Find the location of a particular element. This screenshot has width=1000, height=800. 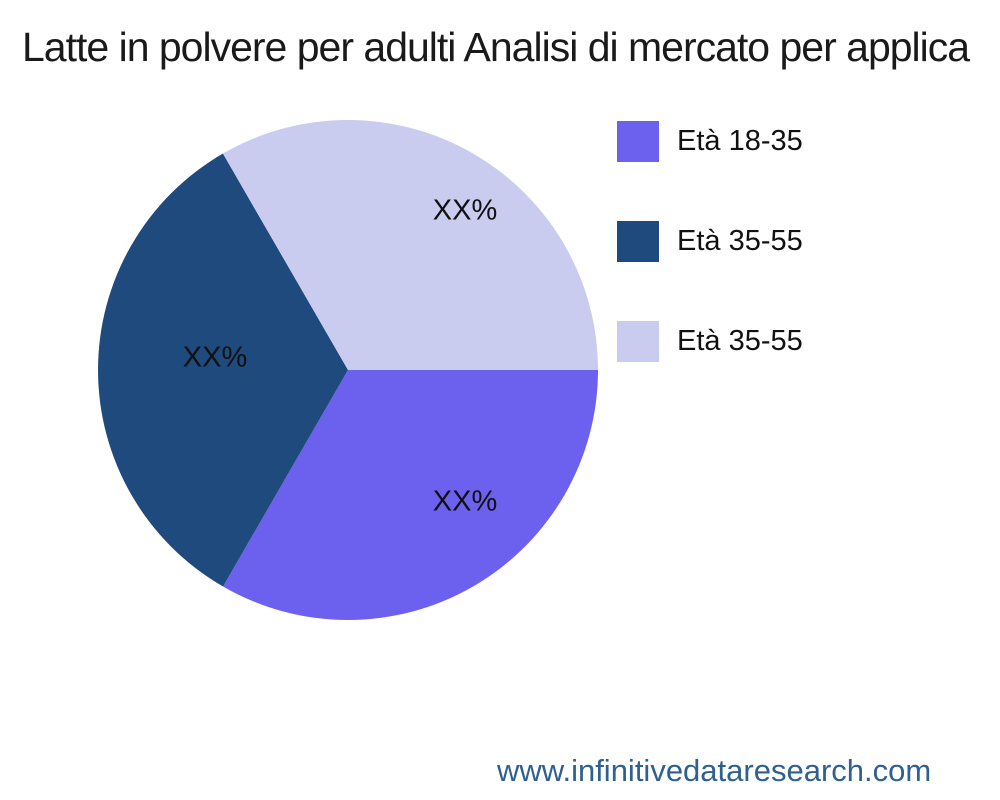

legend: Età 18-35 Età 35-55 Età 35-55 is located at coordinates (710, 271).